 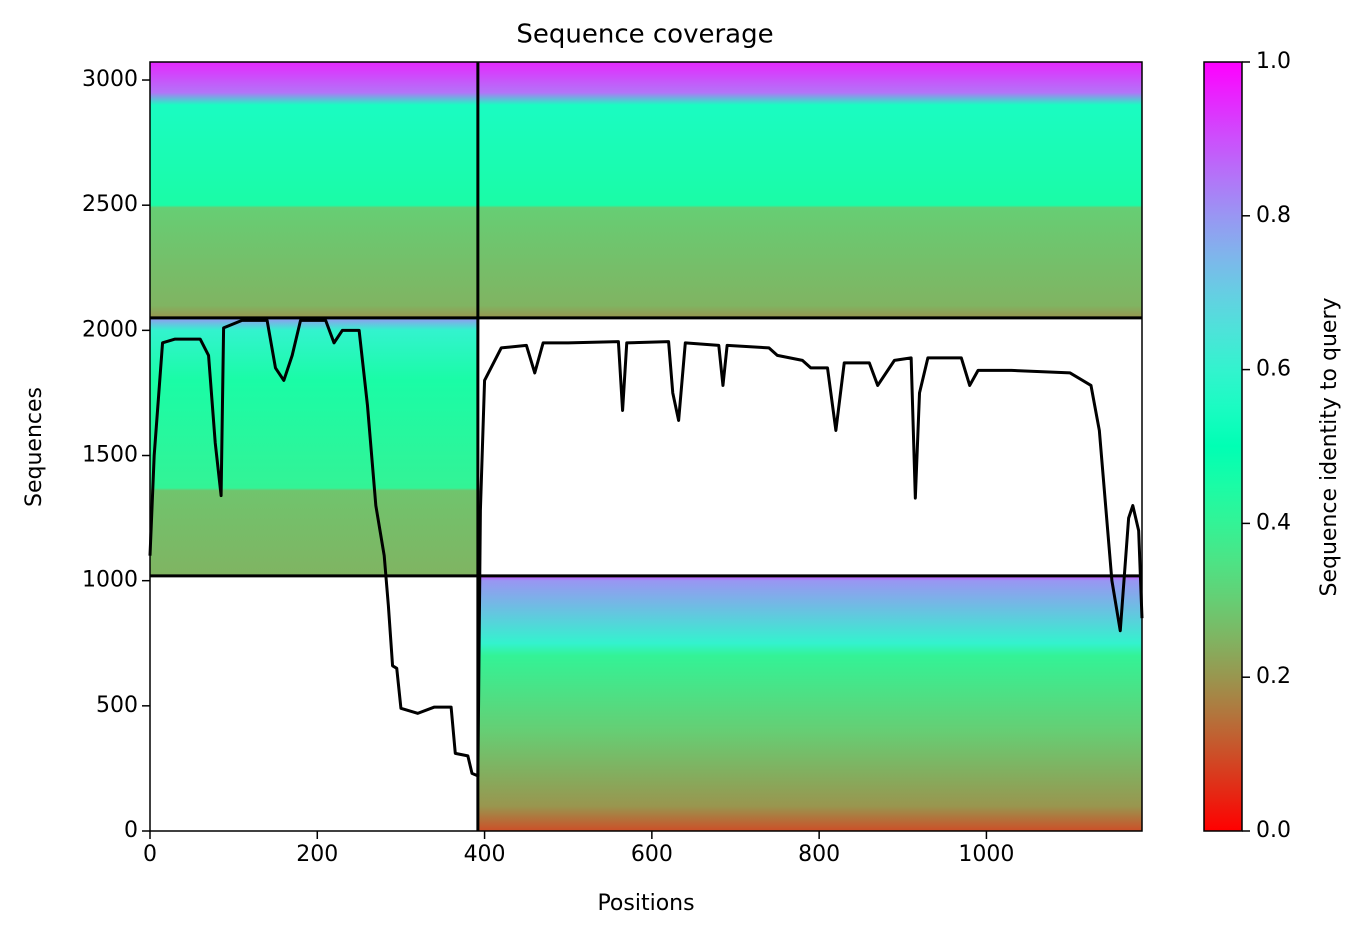 I want to click on y-tick-label: 500, so click(x=117, y=705).